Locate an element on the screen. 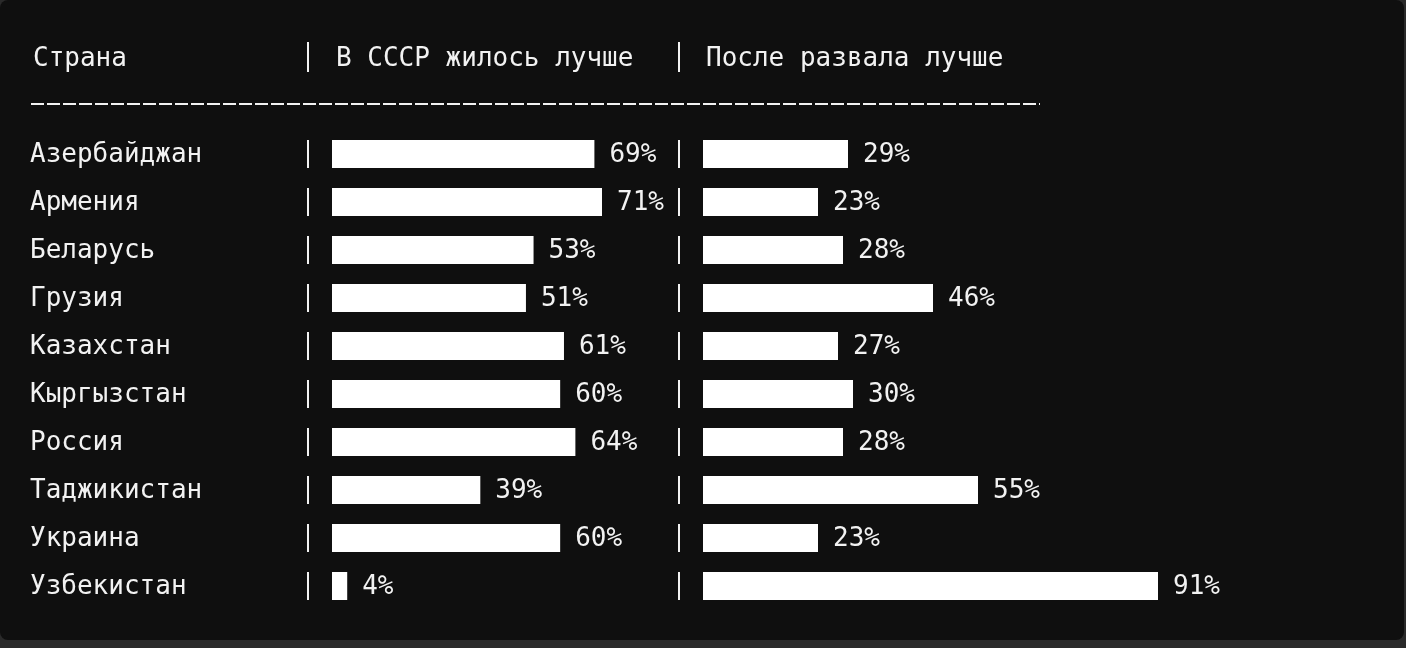 The height and width of the screenshot is (648, 1406). y-tick-label: Казахстан is located at coordinates (100, 344).